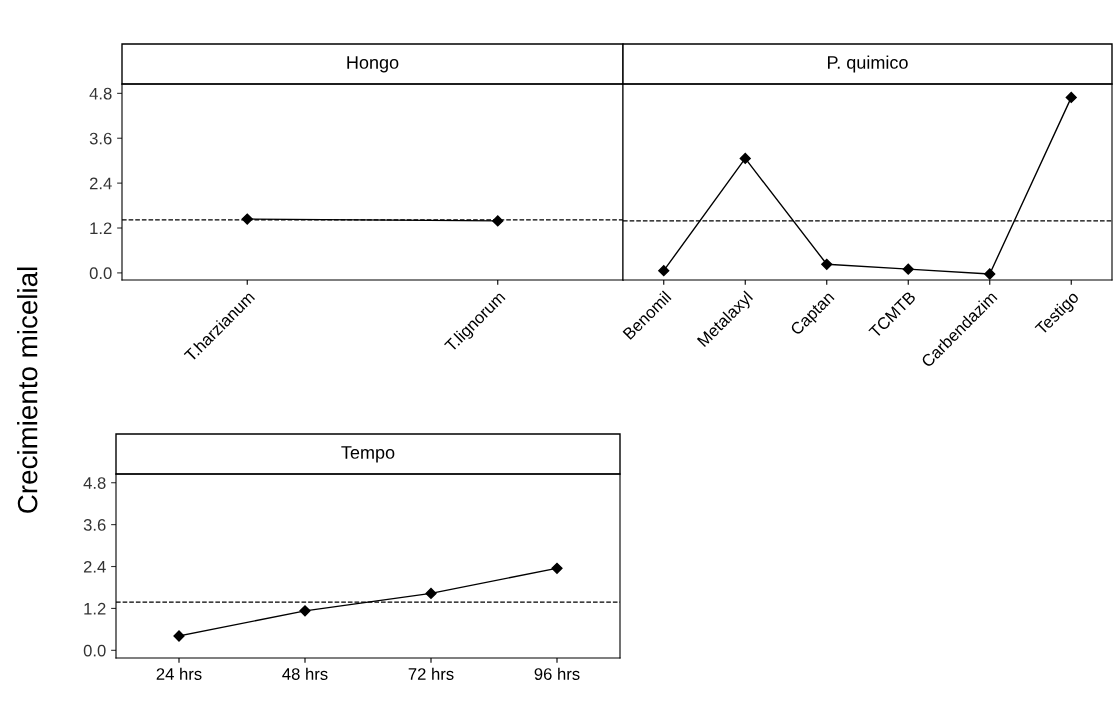  Describe the element at coordinates (368, 454) in the screenshot. I see `chart-title: Tempo` at that location.